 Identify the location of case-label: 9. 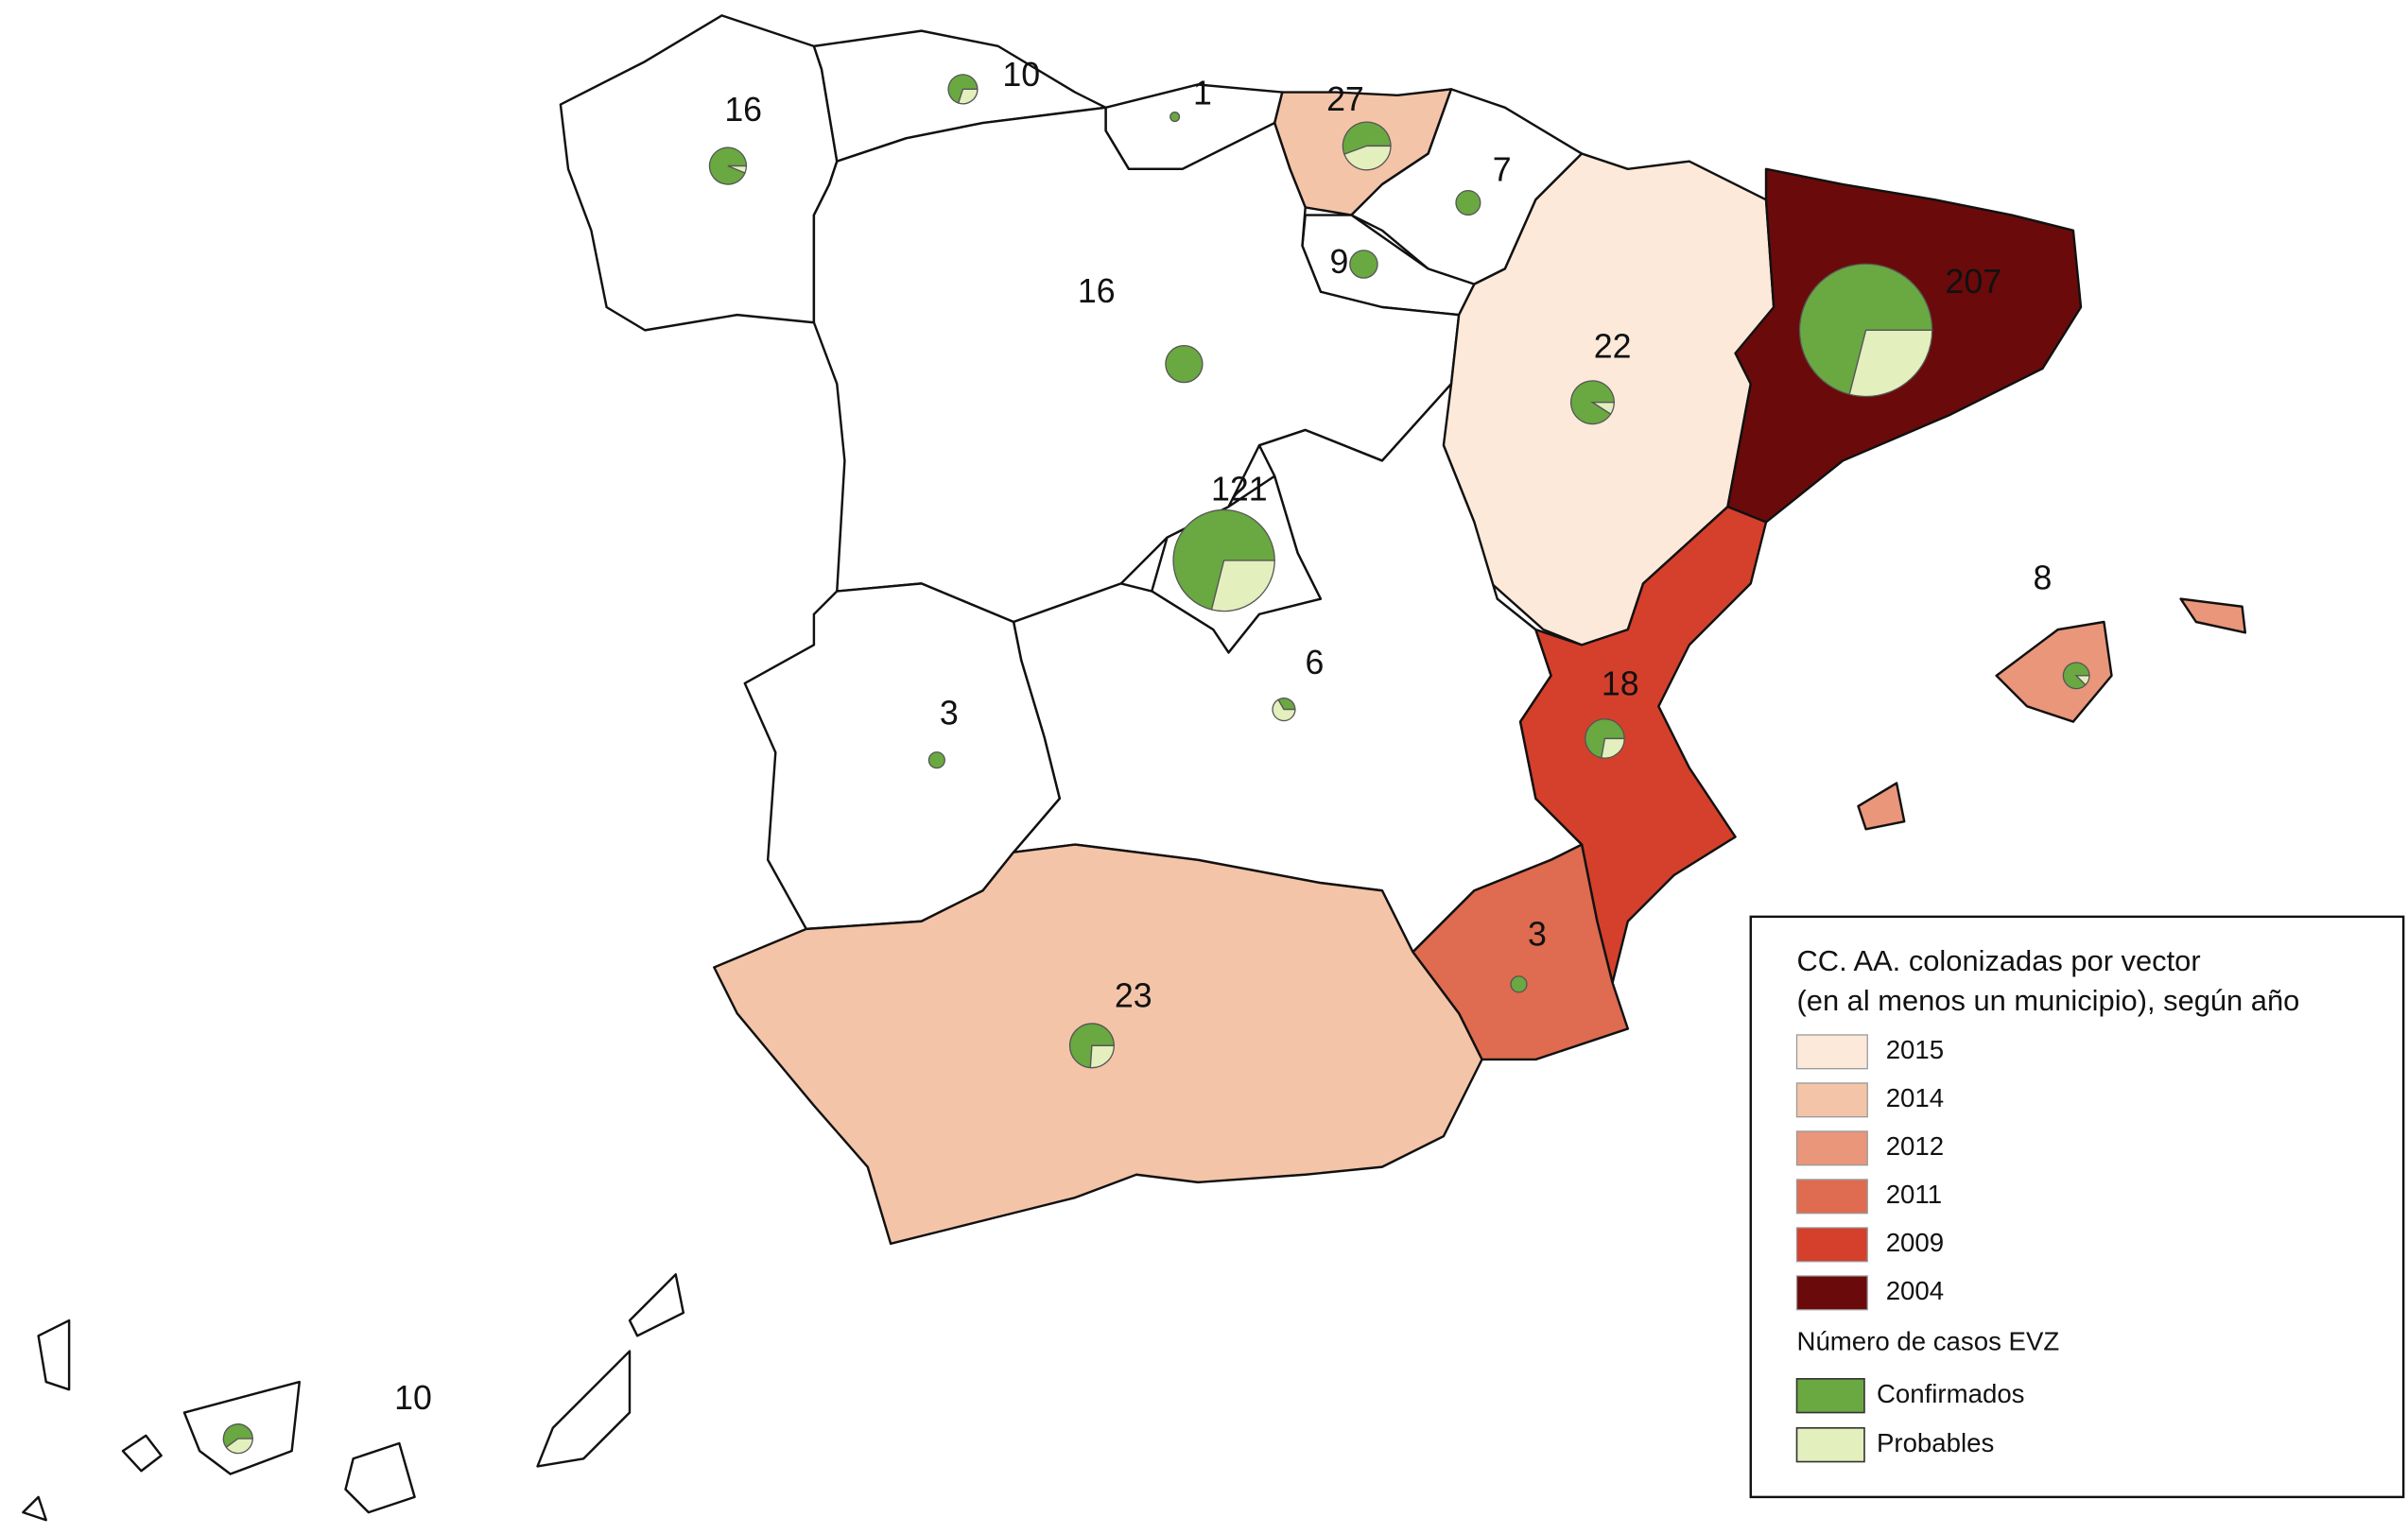
(1339, 262).